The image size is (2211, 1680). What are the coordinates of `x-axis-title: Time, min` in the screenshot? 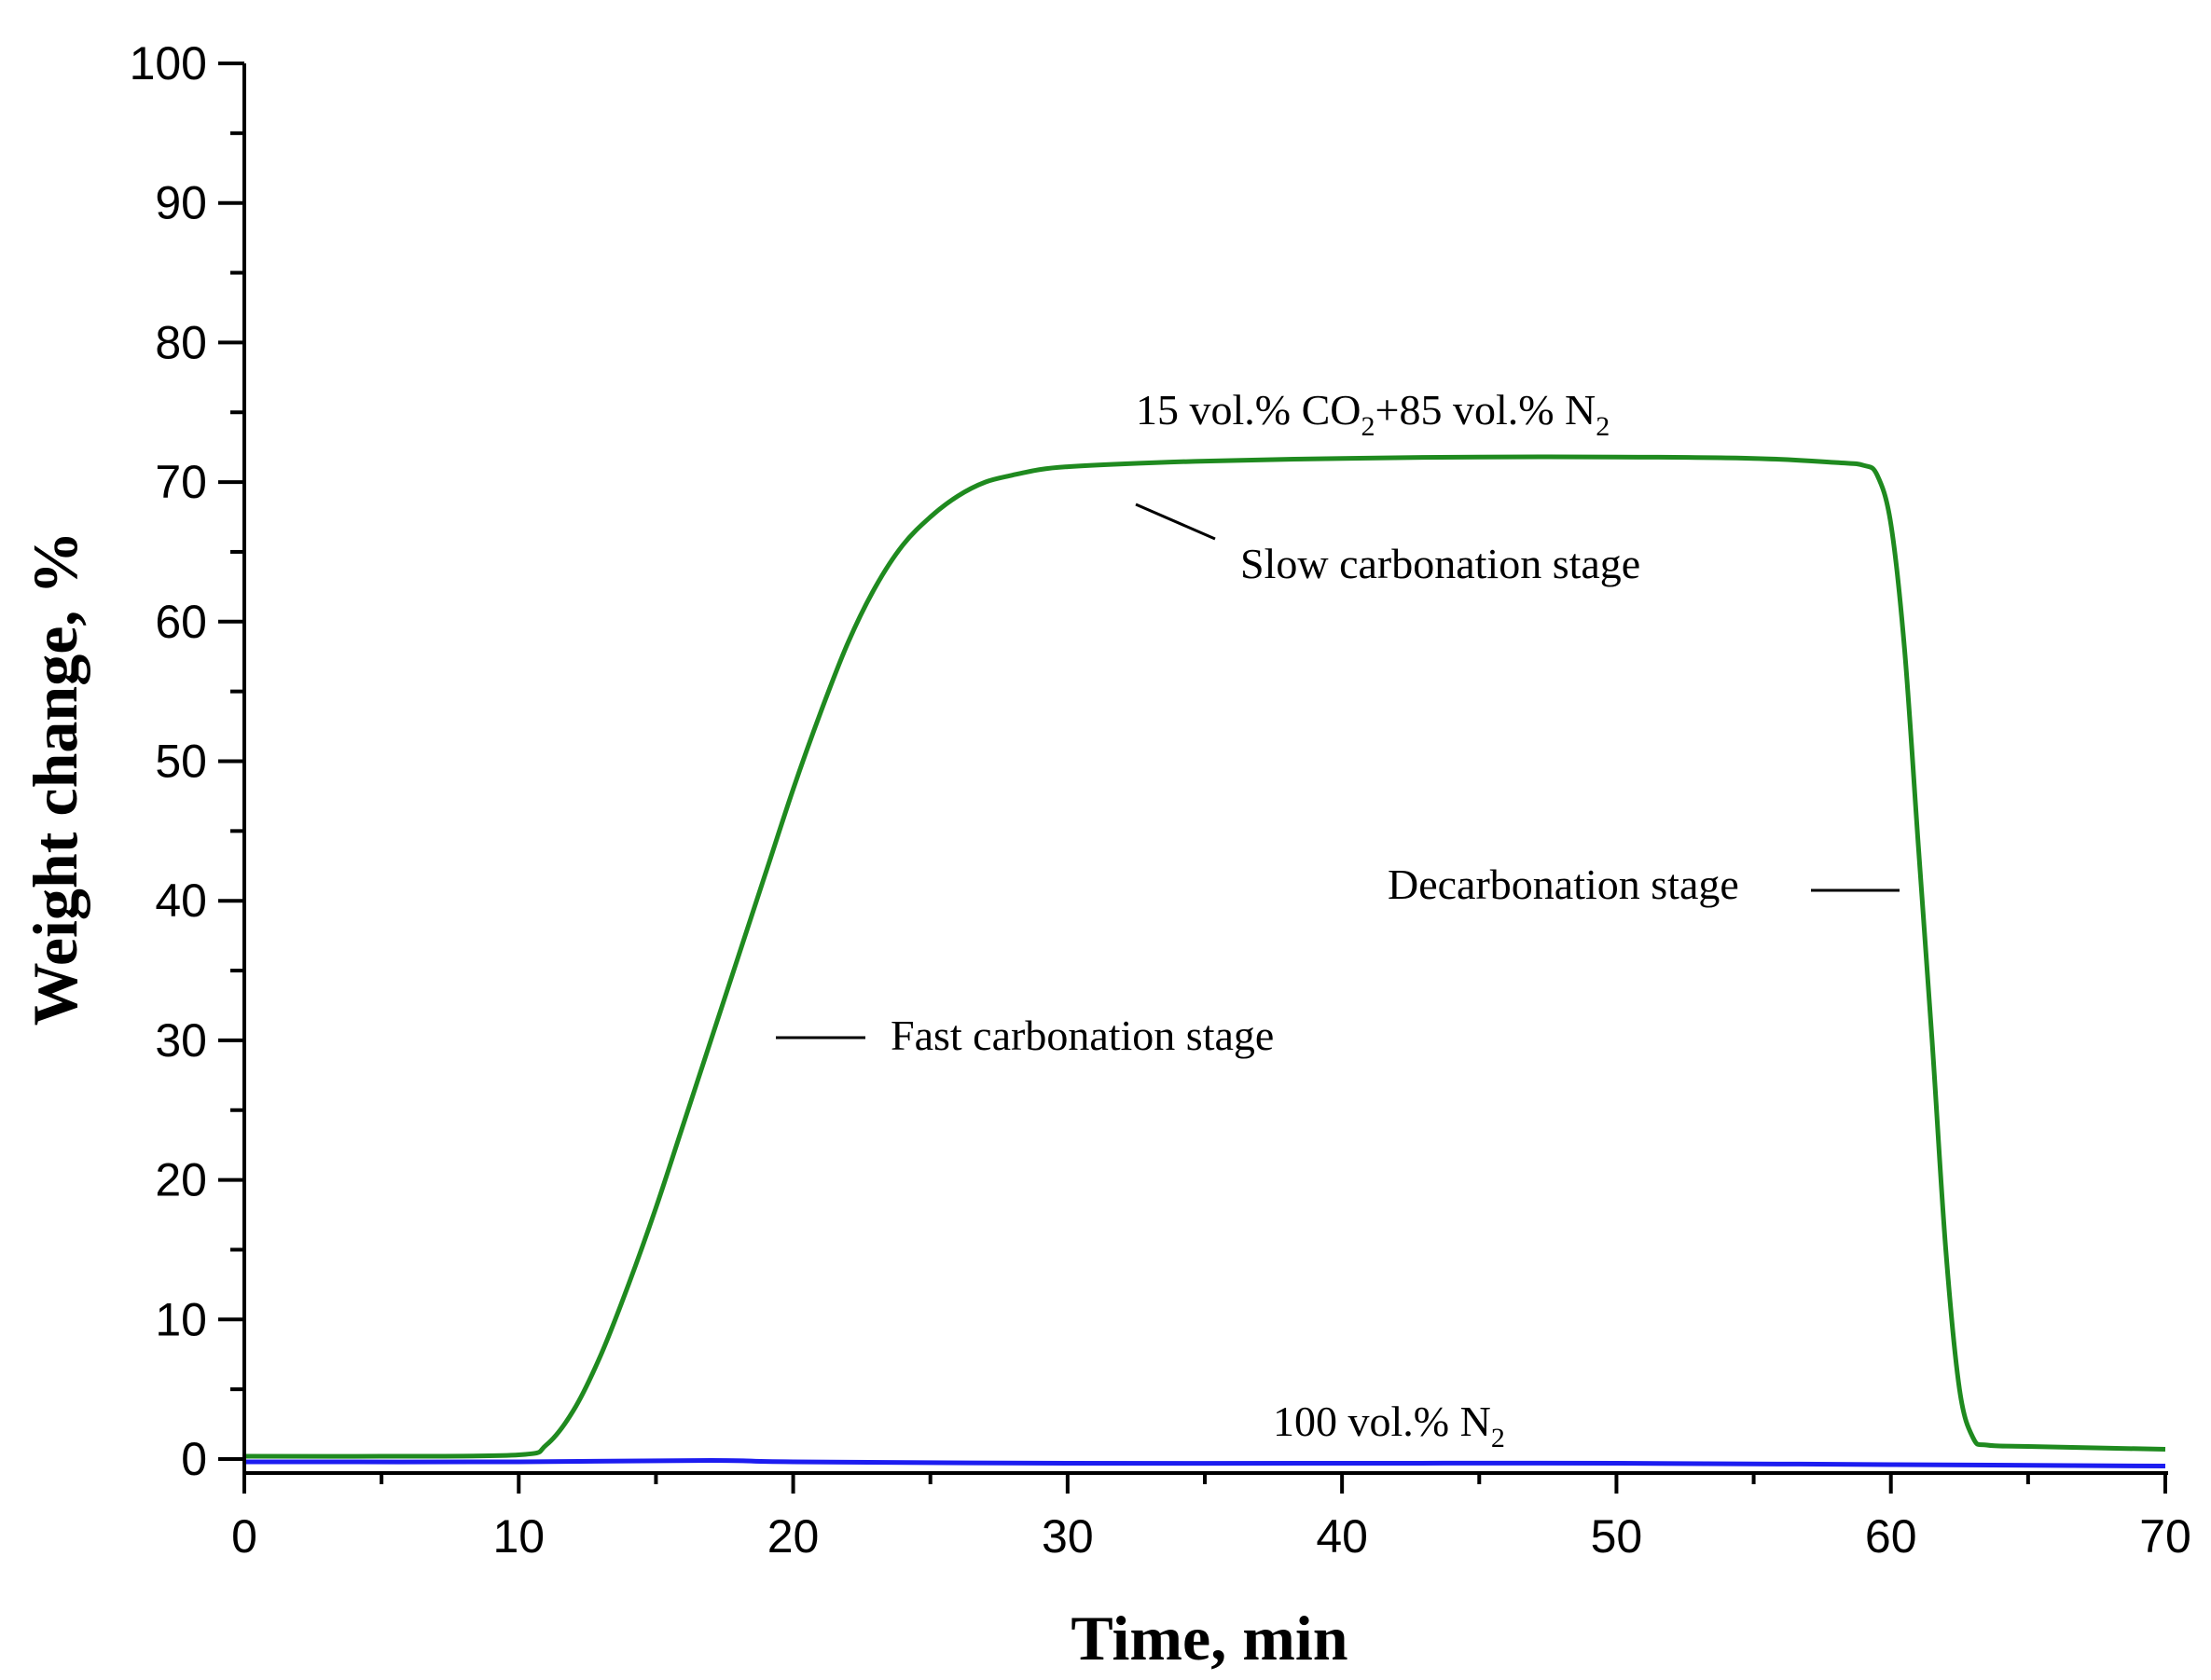 It's located at (1209, 1638).